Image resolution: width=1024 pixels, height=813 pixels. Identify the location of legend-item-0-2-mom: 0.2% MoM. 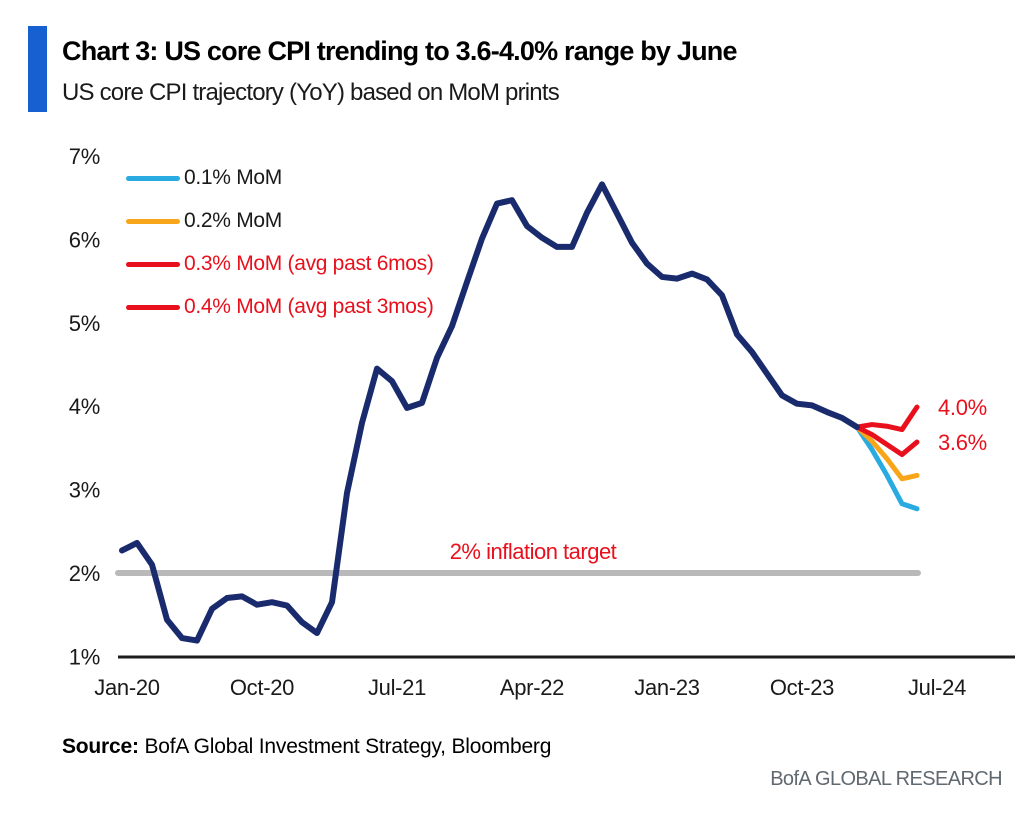
(280, 221).